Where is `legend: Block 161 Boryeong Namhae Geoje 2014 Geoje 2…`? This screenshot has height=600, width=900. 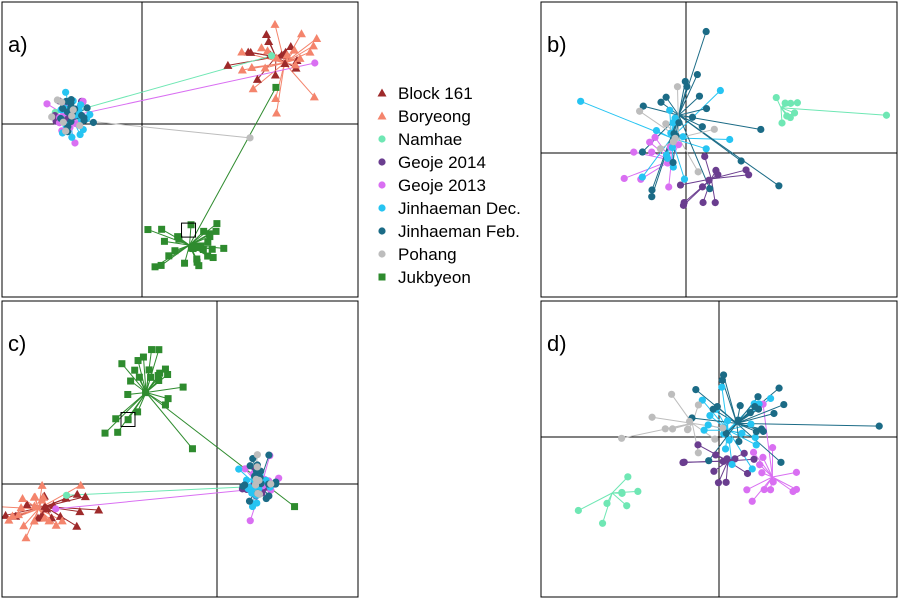 legend: Block 161 Boryeong Namhae Geoje 2014 Geoje 2… is located at coordinates (449, 185).